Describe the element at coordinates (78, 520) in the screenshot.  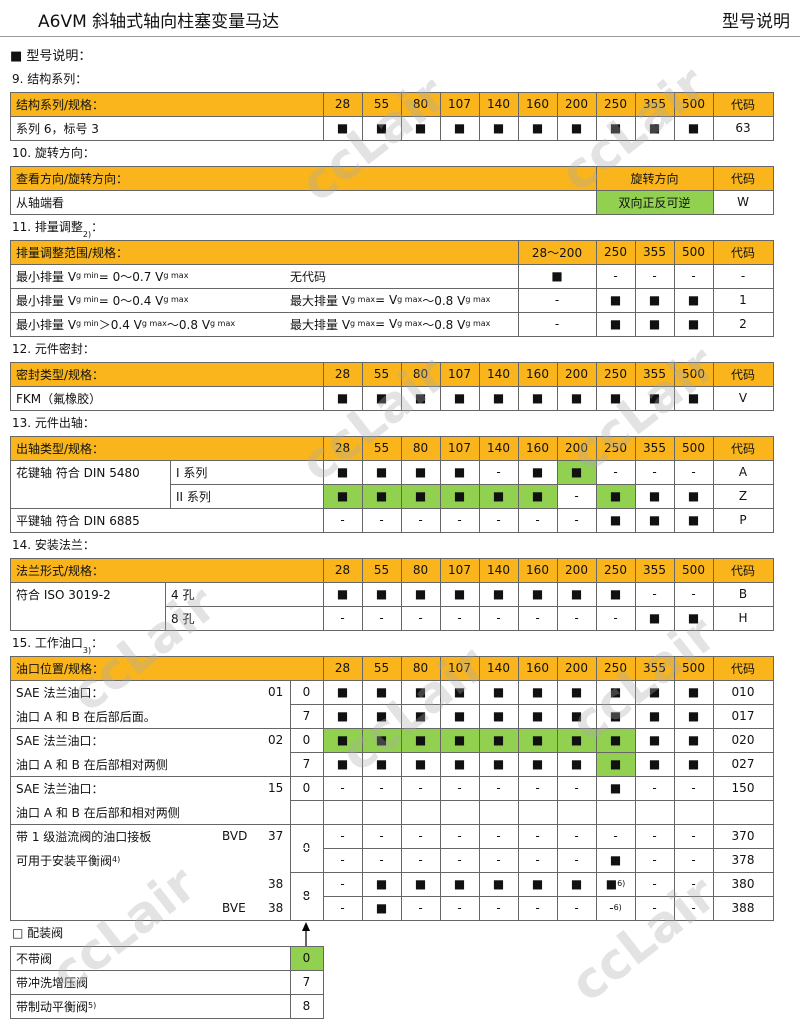
I see `text: 平键轴 符合 DIN 6885` at that location.